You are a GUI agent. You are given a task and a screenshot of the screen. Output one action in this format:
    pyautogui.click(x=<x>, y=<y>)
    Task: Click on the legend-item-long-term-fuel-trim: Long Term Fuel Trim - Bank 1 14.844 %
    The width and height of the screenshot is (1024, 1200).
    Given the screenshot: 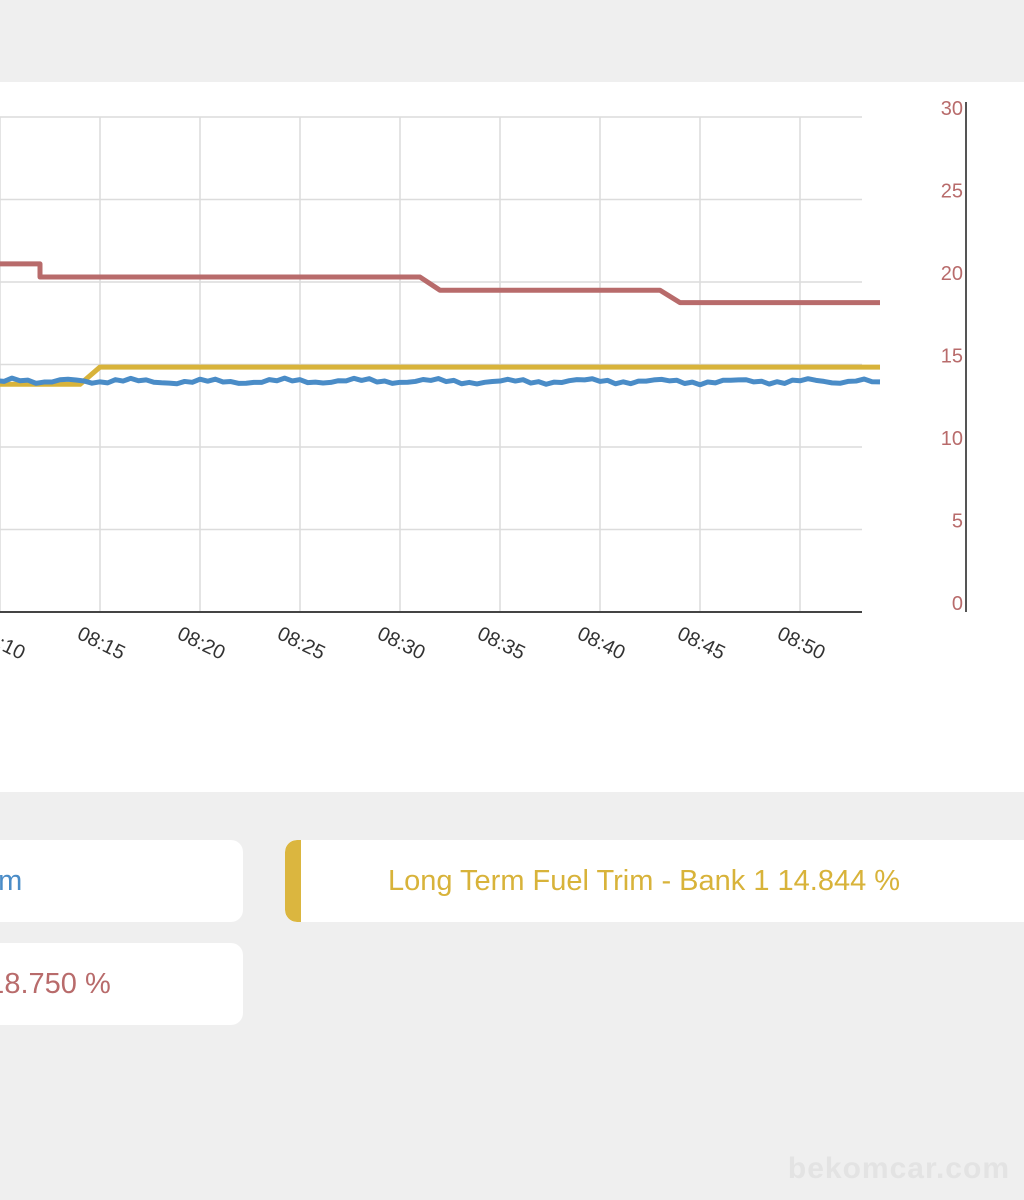 What is the action you would take?
    pyautogui.click(x=654, y=881)
    